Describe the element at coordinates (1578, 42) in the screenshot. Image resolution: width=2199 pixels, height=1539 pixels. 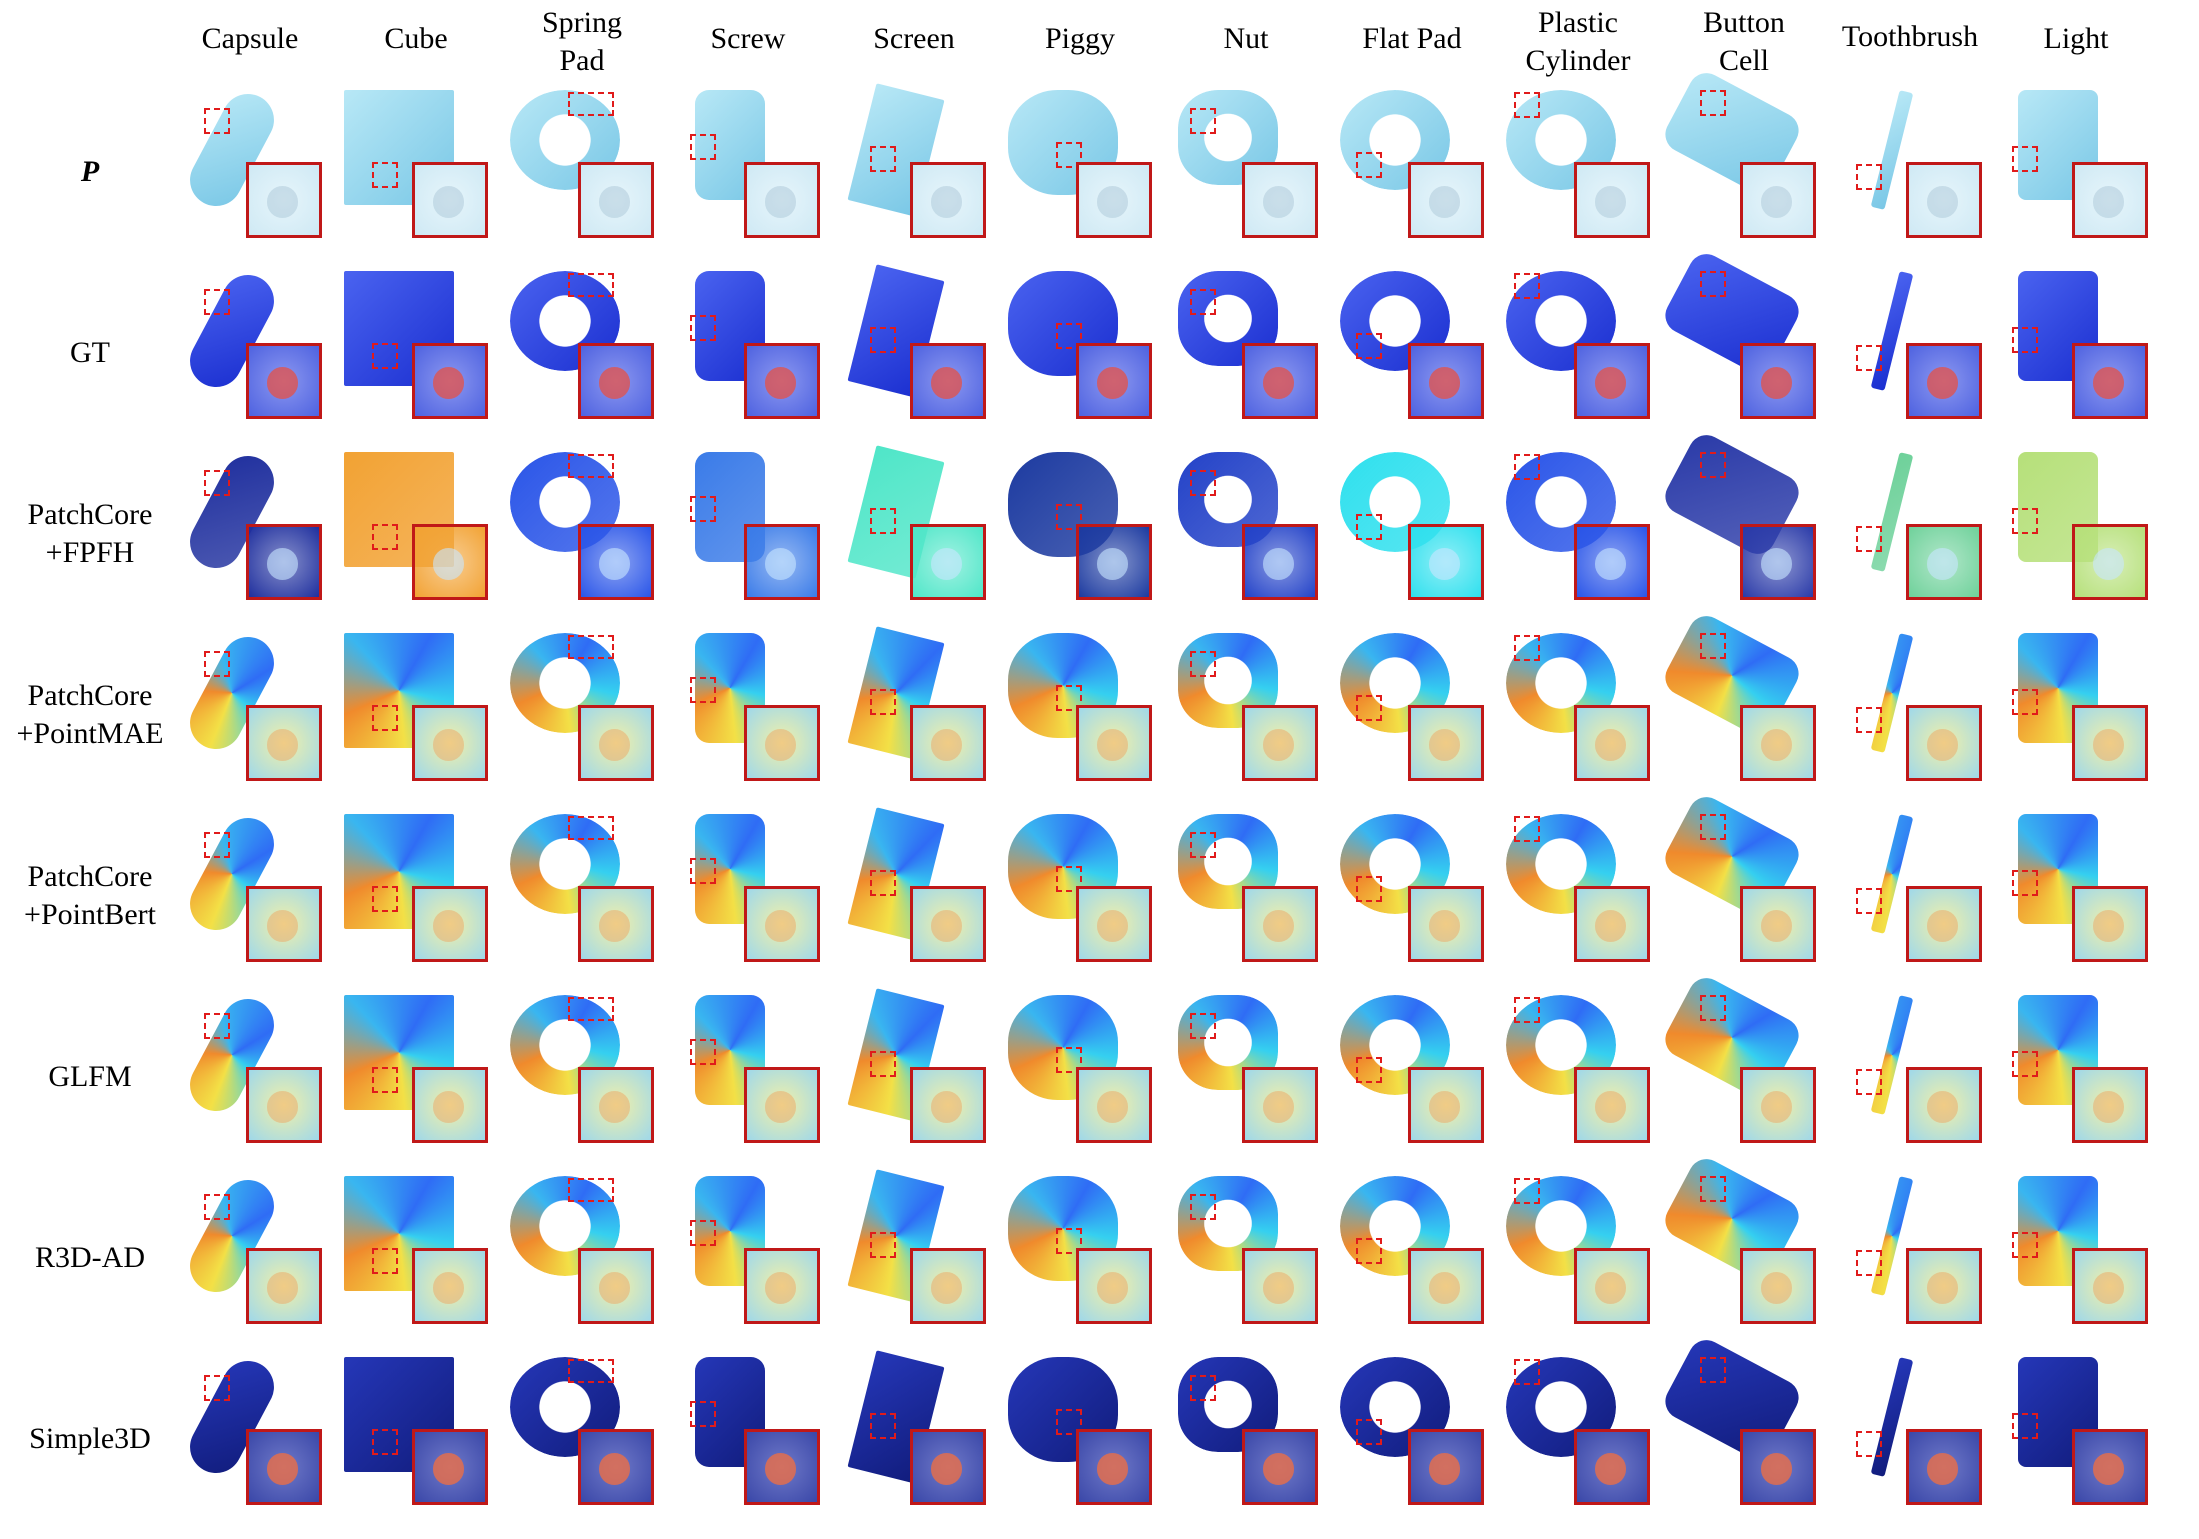
I see `column-header-plastic-cylinder: Plastic Cylinder` at that location.